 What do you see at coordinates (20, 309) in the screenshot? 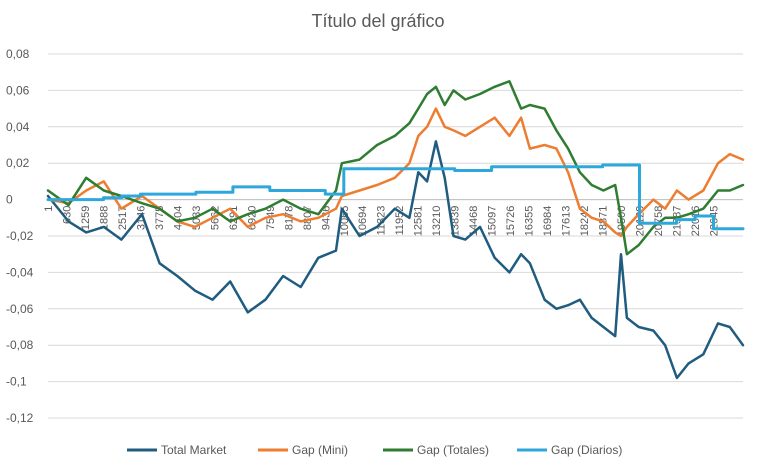
I see `y-tick-label: -0,06` at bounding box center [20, 309].